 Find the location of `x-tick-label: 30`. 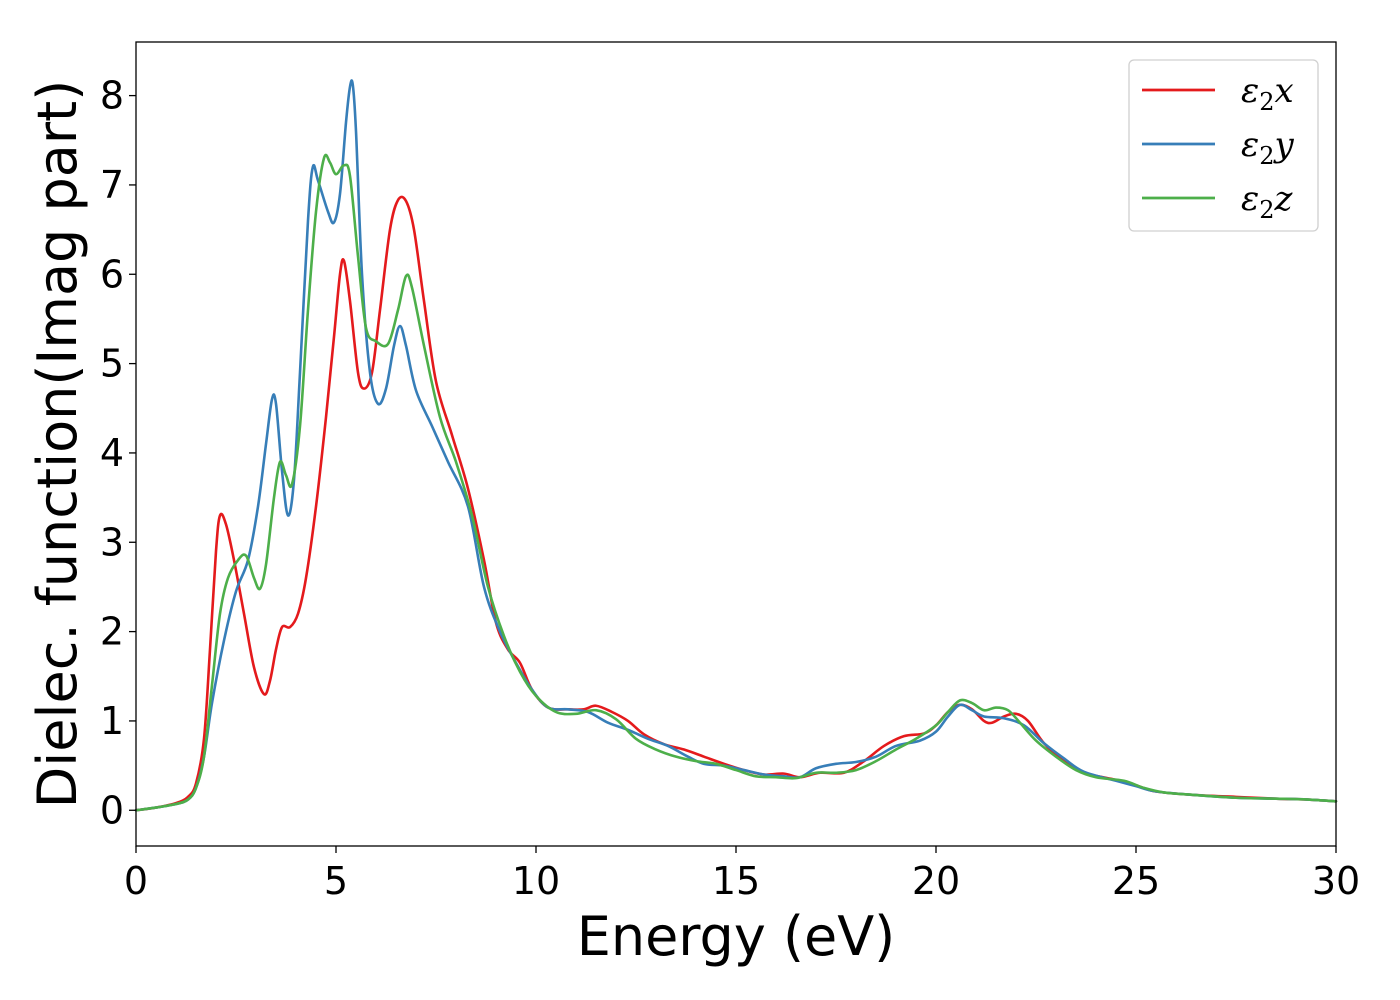

x-tick-label: 30 is located at coordinates (1336, 881).